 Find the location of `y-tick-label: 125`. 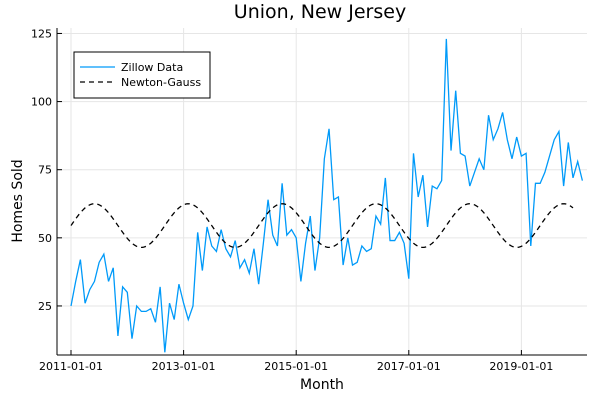

y-tick-label: 125 is located at coordinates (41, 33).